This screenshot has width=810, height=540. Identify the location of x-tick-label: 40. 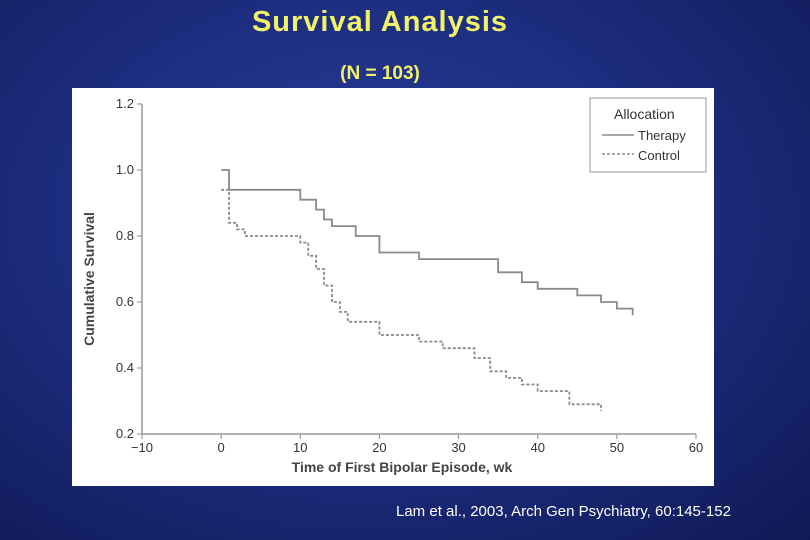
(537, 447).